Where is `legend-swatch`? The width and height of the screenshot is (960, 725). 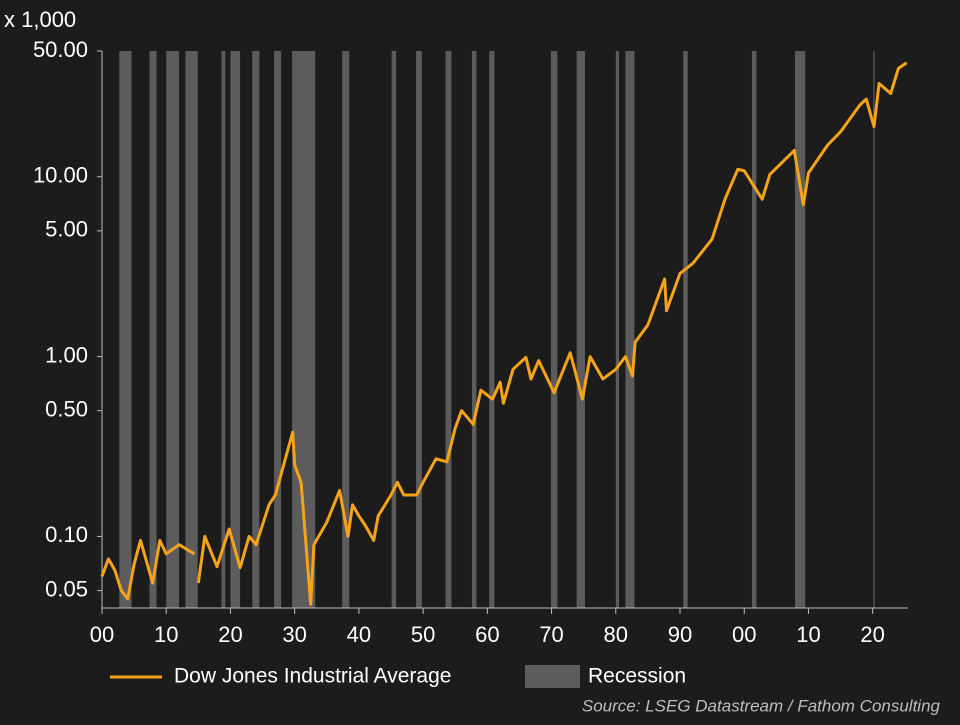 legend-swatch is located at coordinates (552, 676).